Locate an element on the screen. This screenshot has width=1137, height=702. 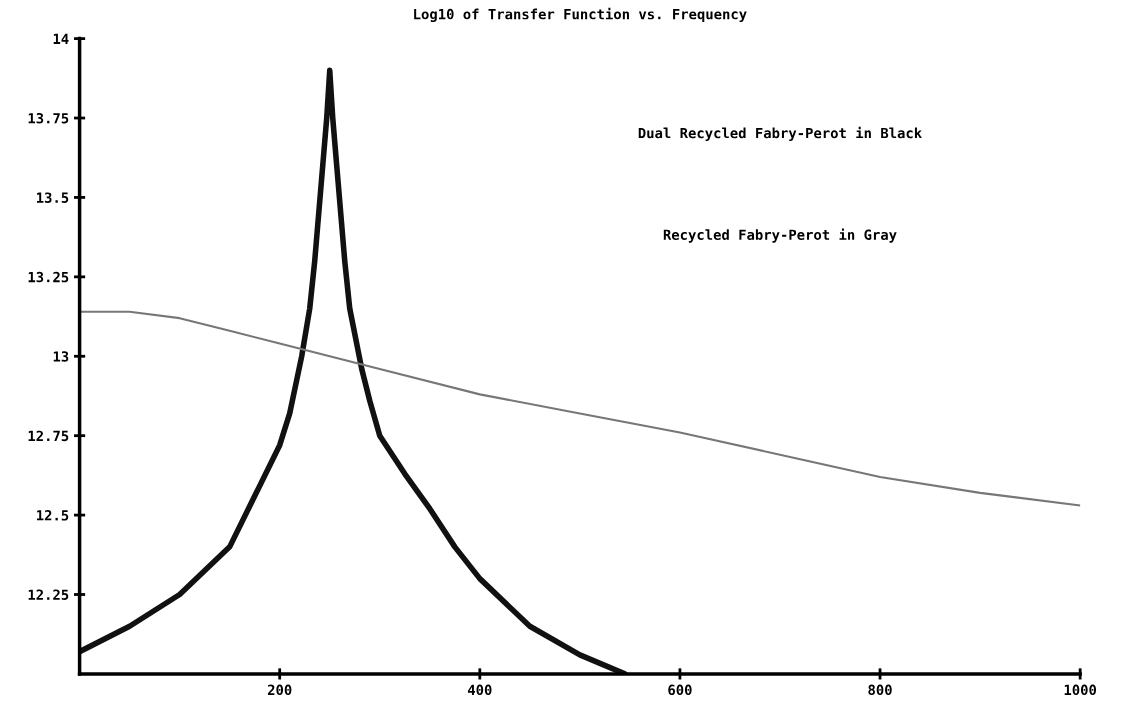
y-tick-label: 12.75 is located at coordinates (48, 436).